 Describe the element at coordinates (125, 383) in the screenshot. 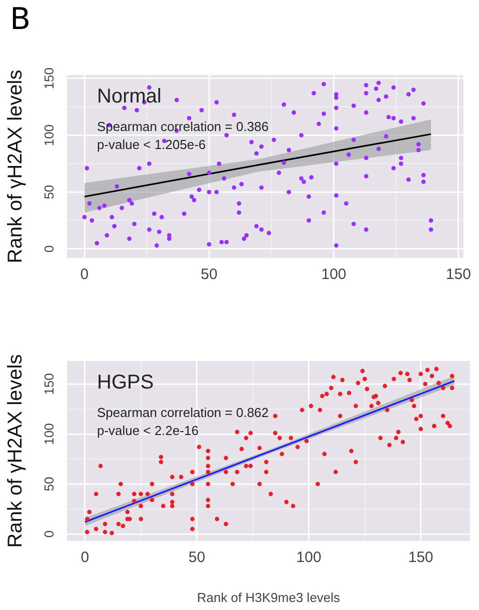

I see `text: HGPS` at that location.